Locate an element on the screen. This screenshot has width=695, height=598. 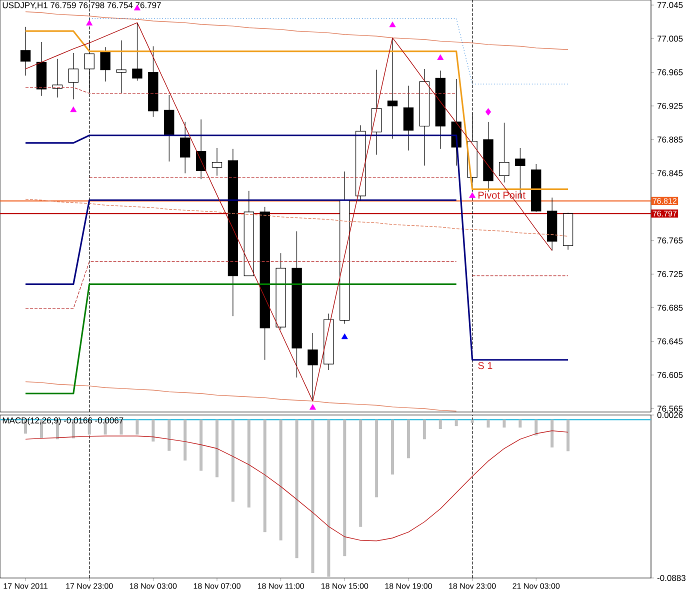
annotation: S 1 is located at coordinates (485, 366).